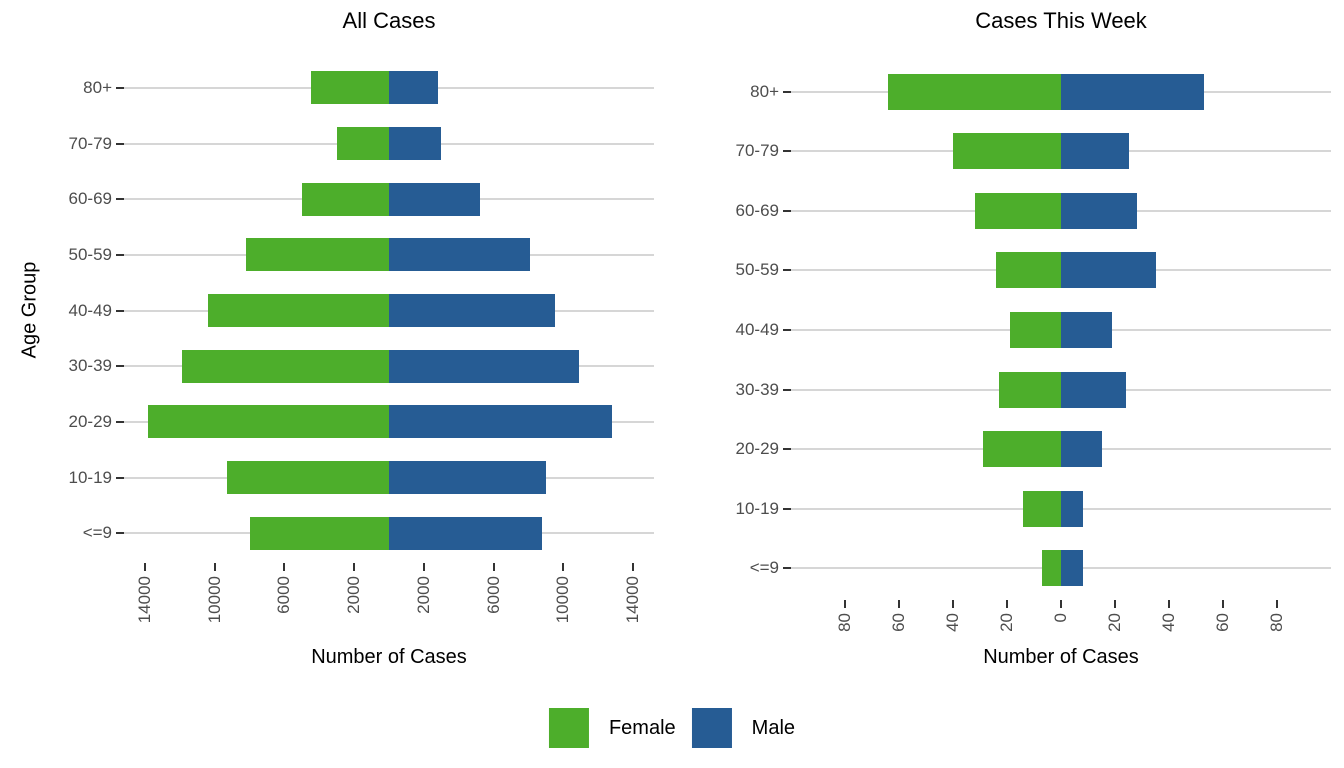 This screenshot has width=1344, height=768. Describe the element at coordinates (389, 657) in the screenshot. I see `x-axis-title-left: Number of Cases` at that location.